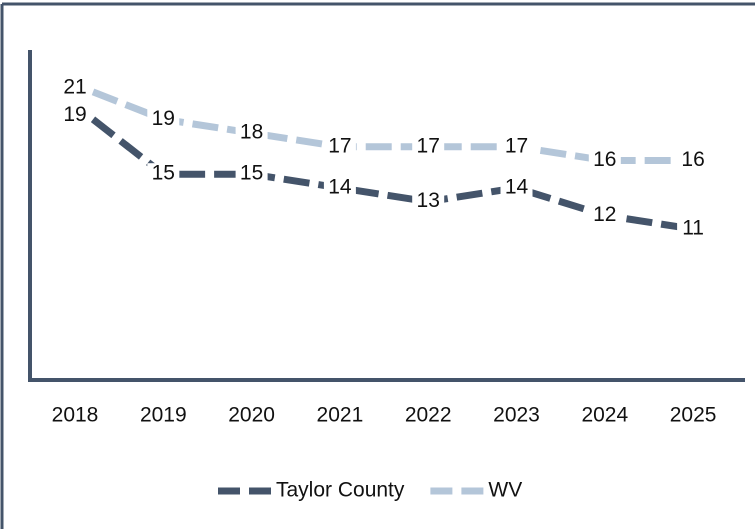  Describe the element at coordinates (516, 415) in the screenshot. I see `x-tick-label: 2023` at that location.